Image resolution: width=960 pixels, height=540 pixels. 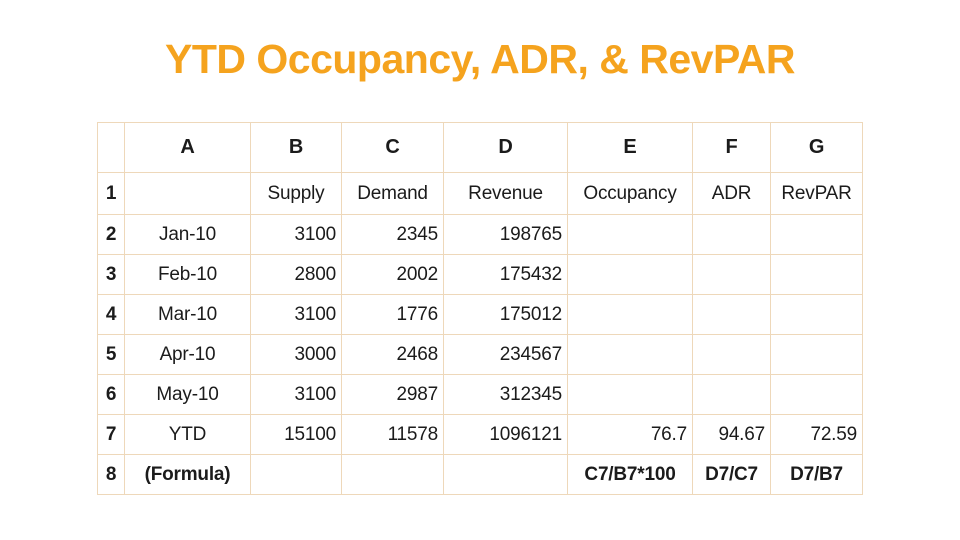 What do you see at coordinates (817, 395) in the screenshot?
I see `cell-g6` at bounding box center [817, 395].